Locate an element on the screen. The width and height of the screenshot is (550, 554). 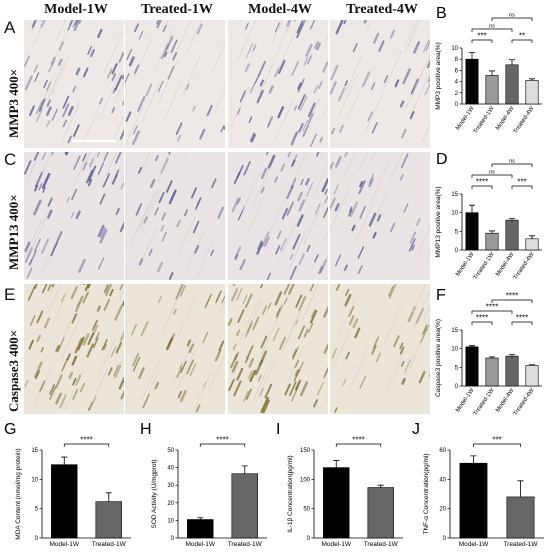
micrograph-r2-c4 is located at coordinates (380, 216).